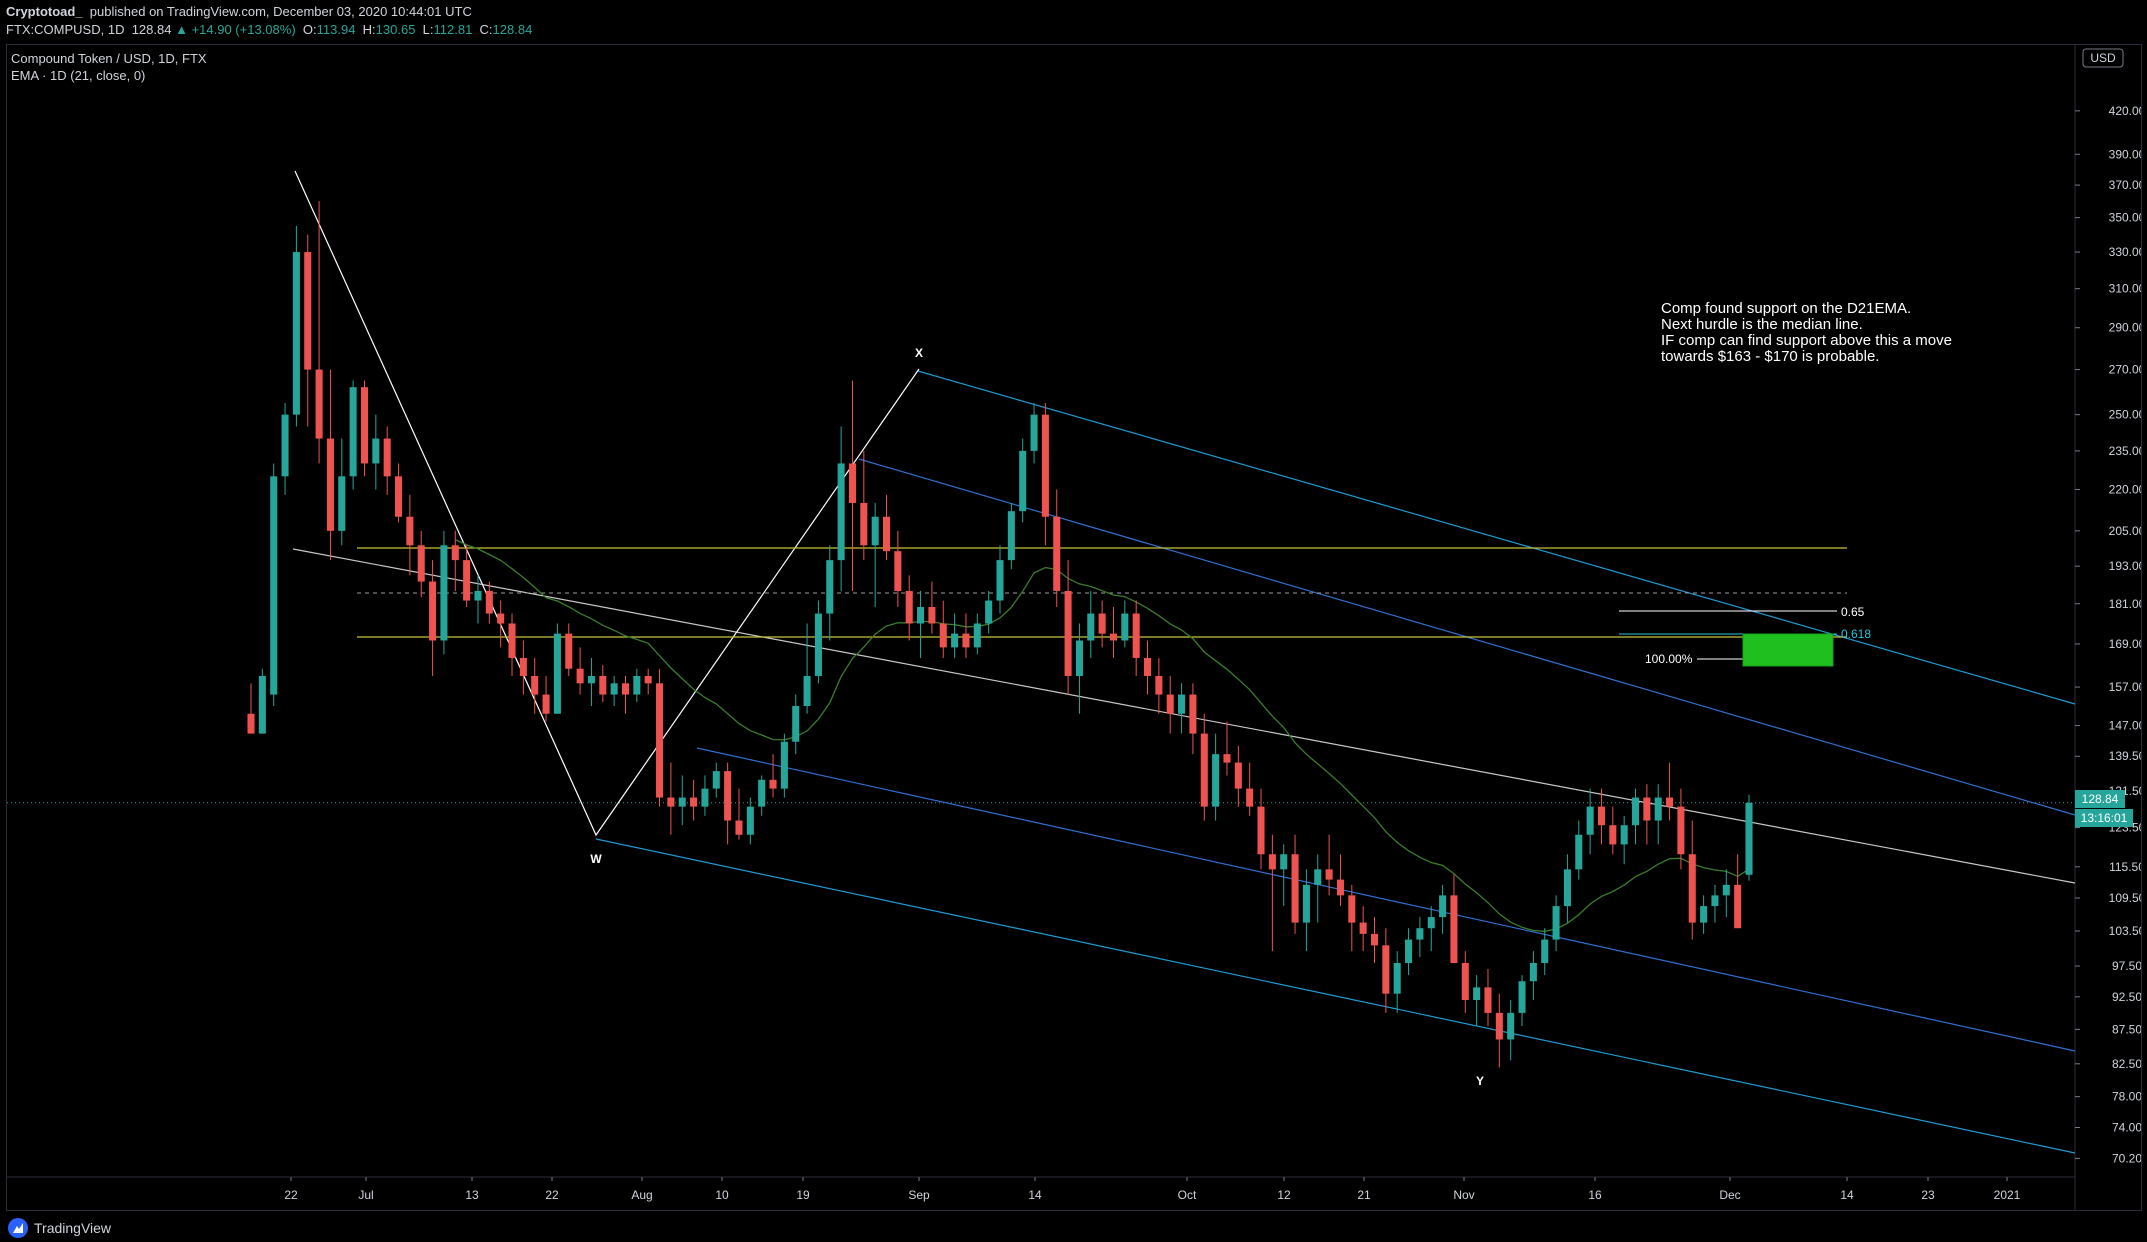 This screenshot has width=2147, height=1242. What do you see at coordinates (109, 58) in the screenshot?
I see `legend-title: Compound Token / USD, 1D, FTX` at bounding box center [109, 58].